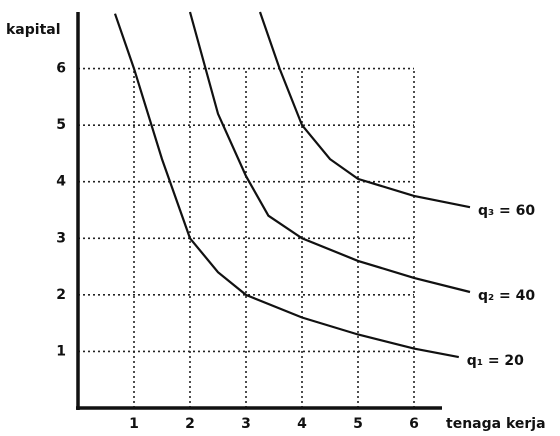  Describe the element at coordinates (61, 238) in the screenshot. I see `y-tick-label: 3` at that location.